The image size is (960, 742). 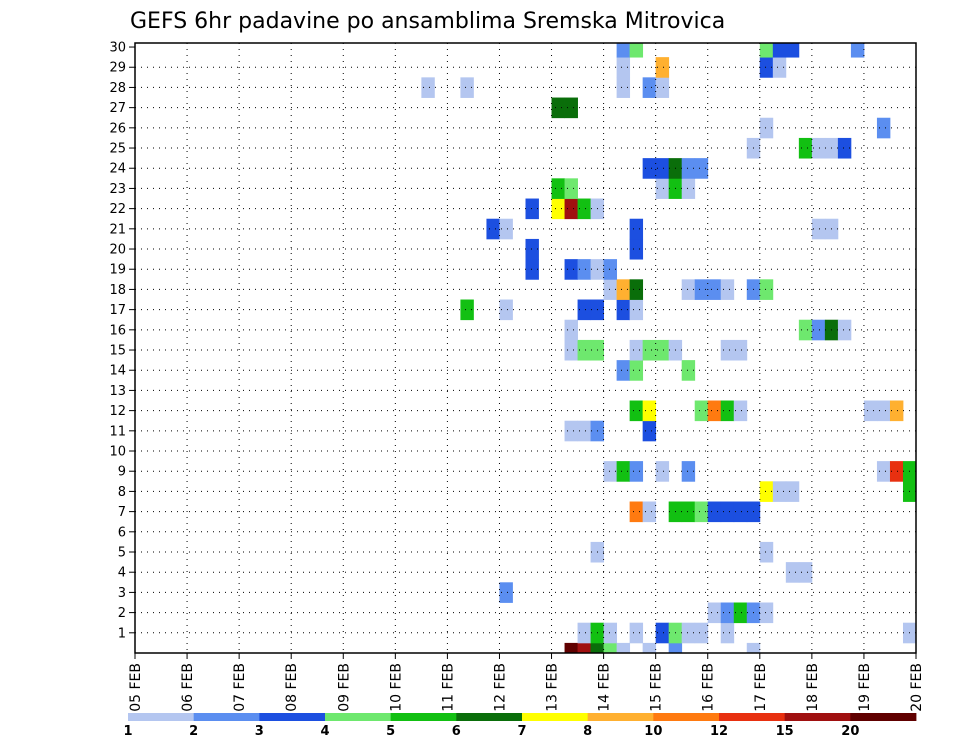 What do you see at coordinates (193, 731) in the screenshot?
I see `colorbar-label: 2` at bounding box center [193, 731].